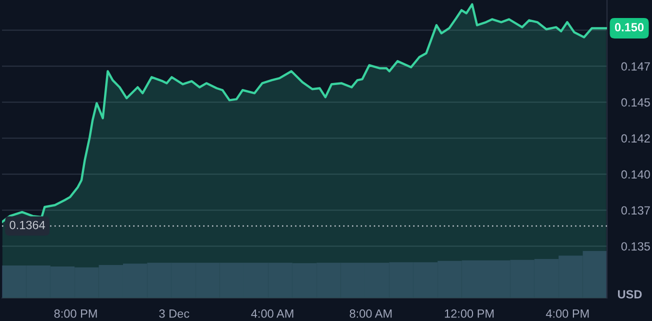 The image size is (652, 321). I want to click on x-tick-label: 3 Dec, so click(174, 313).